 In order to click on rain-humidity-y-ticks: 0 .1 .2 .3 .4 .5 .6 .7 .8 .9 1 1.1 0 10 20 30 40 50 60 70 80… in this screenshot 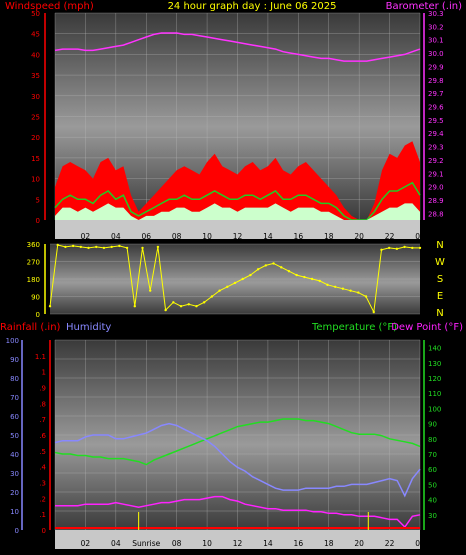, I will do `click(28, 436)`.